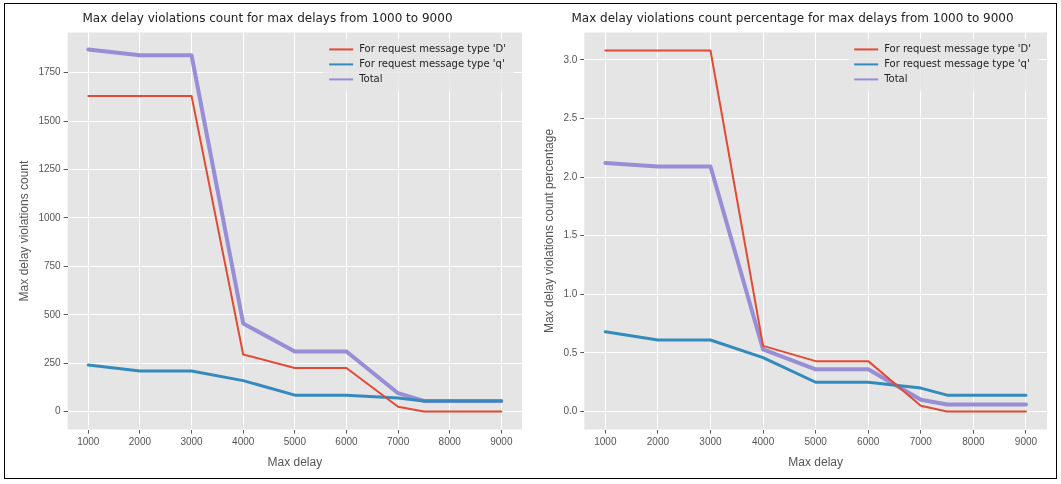  I want to click on y-tick-label: 1750, so click(50, 72).